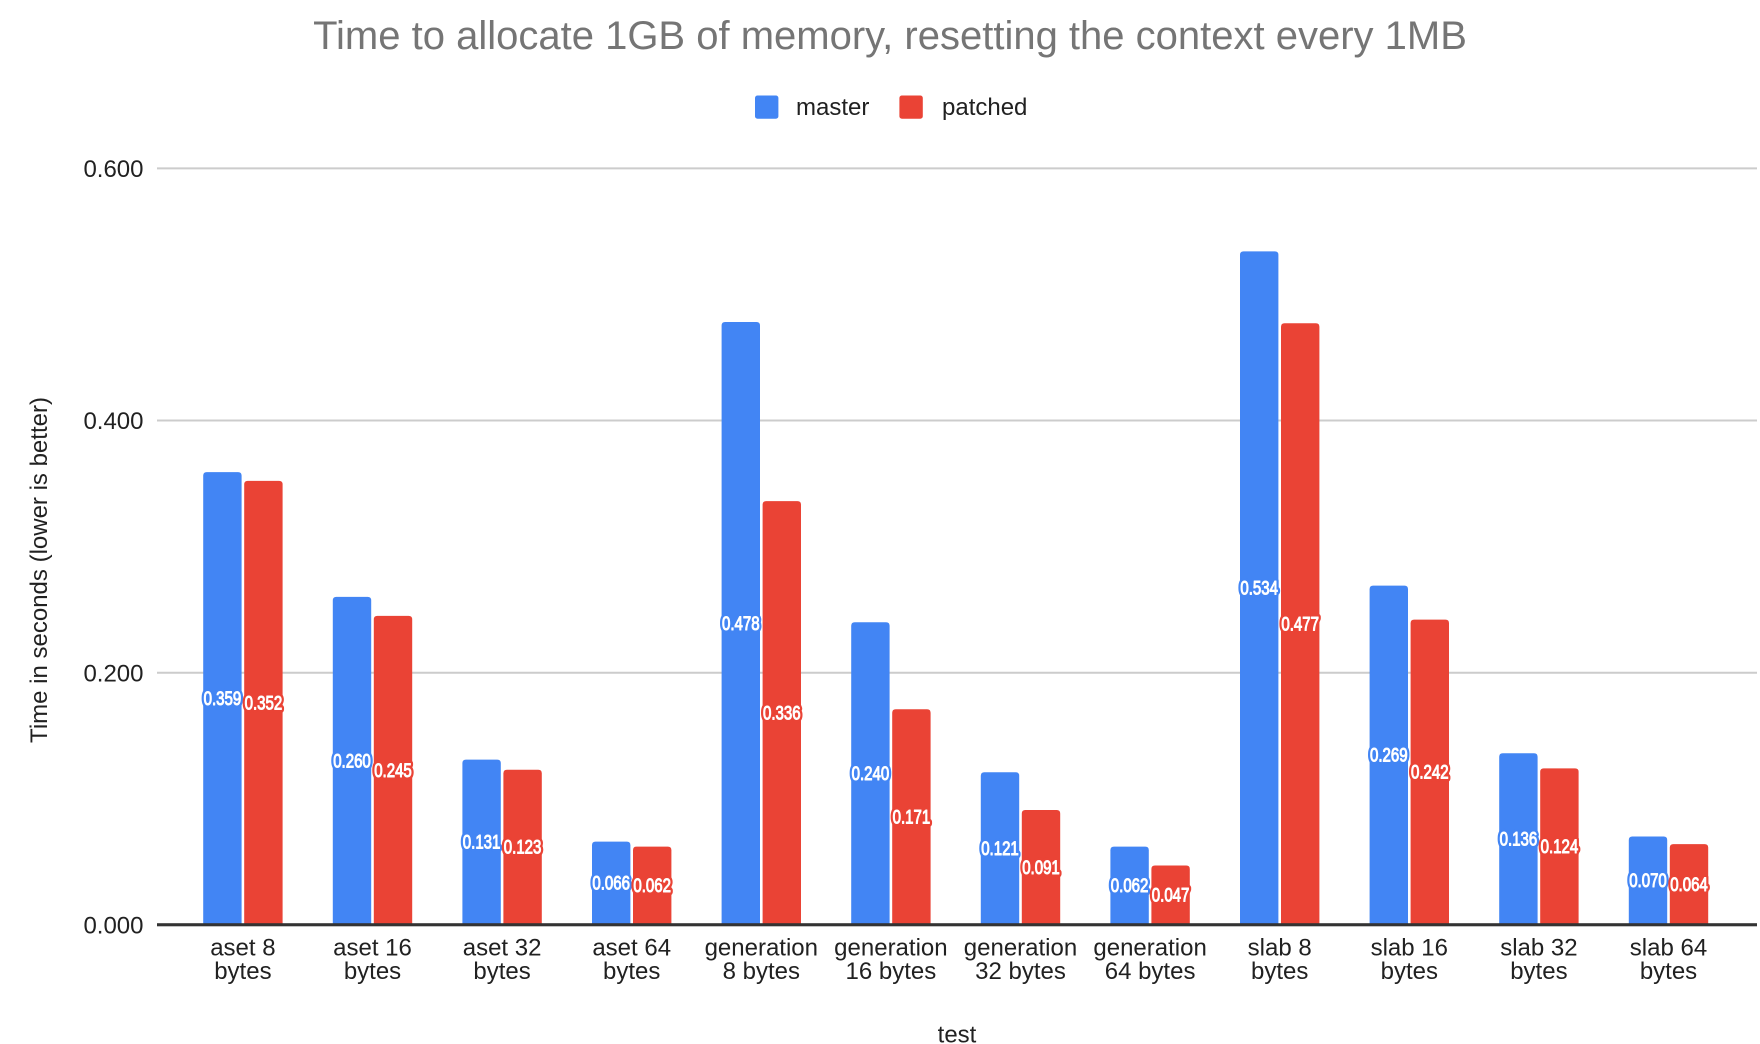 Image resolution: width=1760 pixels, height=1044 pixels. Describe the element at coordinates (741, 624) in the screenshot. I see `svg-text: 0.478` at that location.